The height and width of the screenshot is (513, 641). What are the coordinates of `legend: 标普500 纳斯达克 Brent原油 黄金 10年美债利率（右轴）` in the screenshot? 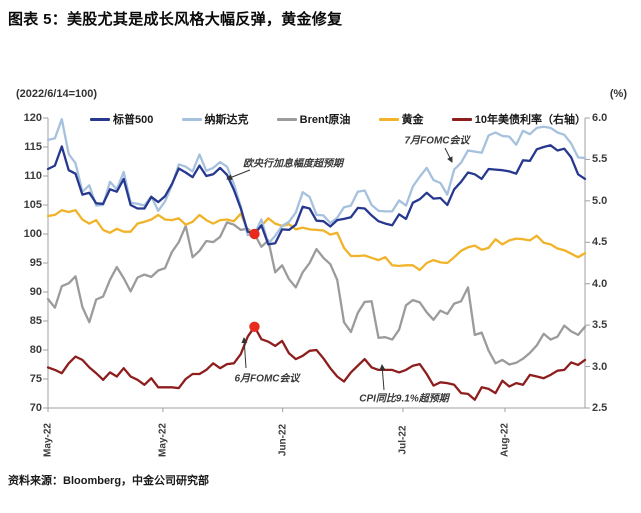 It's located at (338, 119).